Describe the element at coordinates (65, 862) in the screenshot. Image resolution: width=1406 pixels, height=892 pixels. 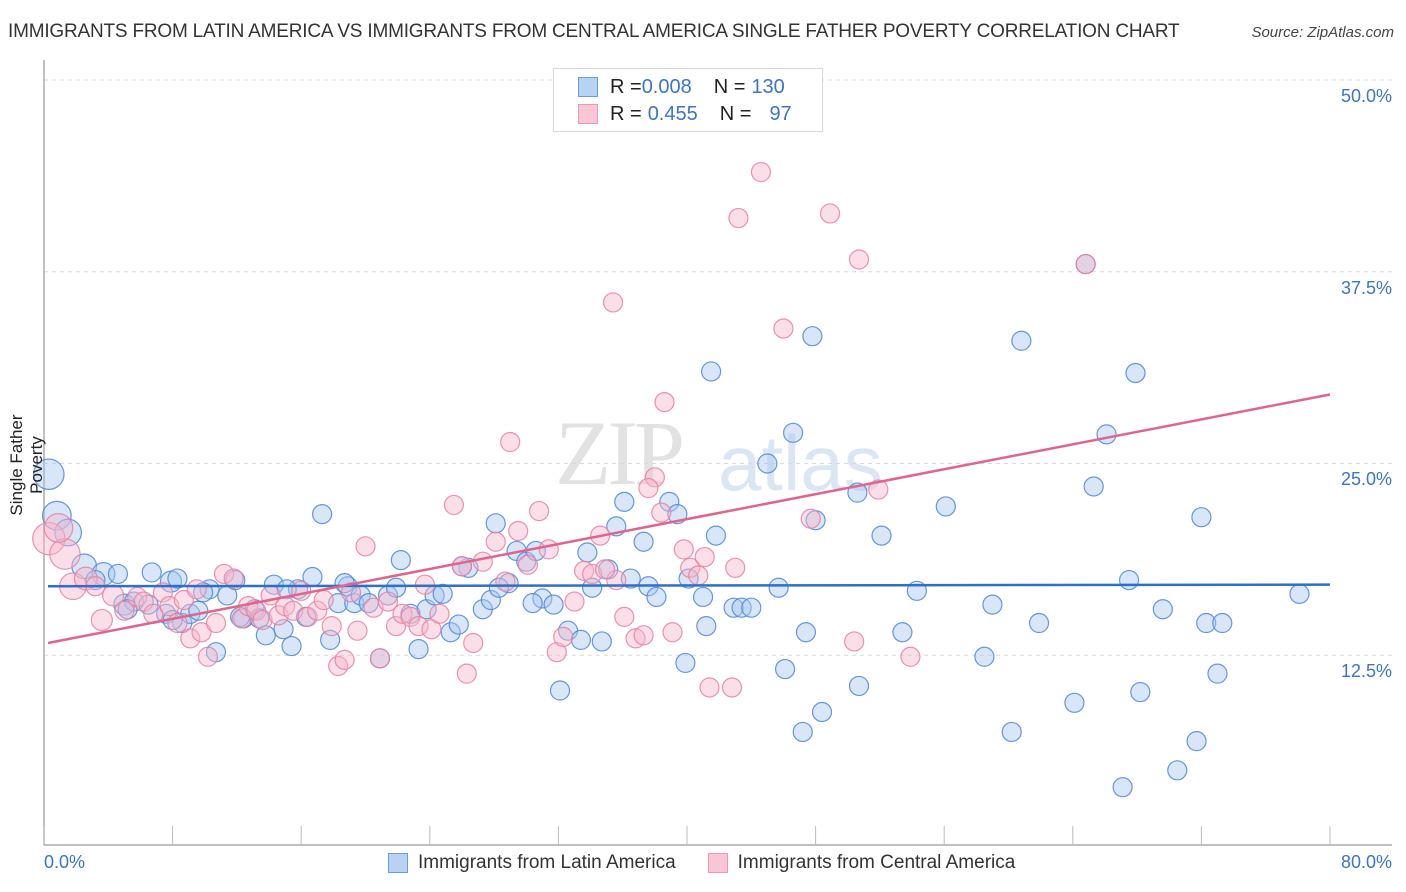
I see `x-tick-label-min: 0.0%` at that location.